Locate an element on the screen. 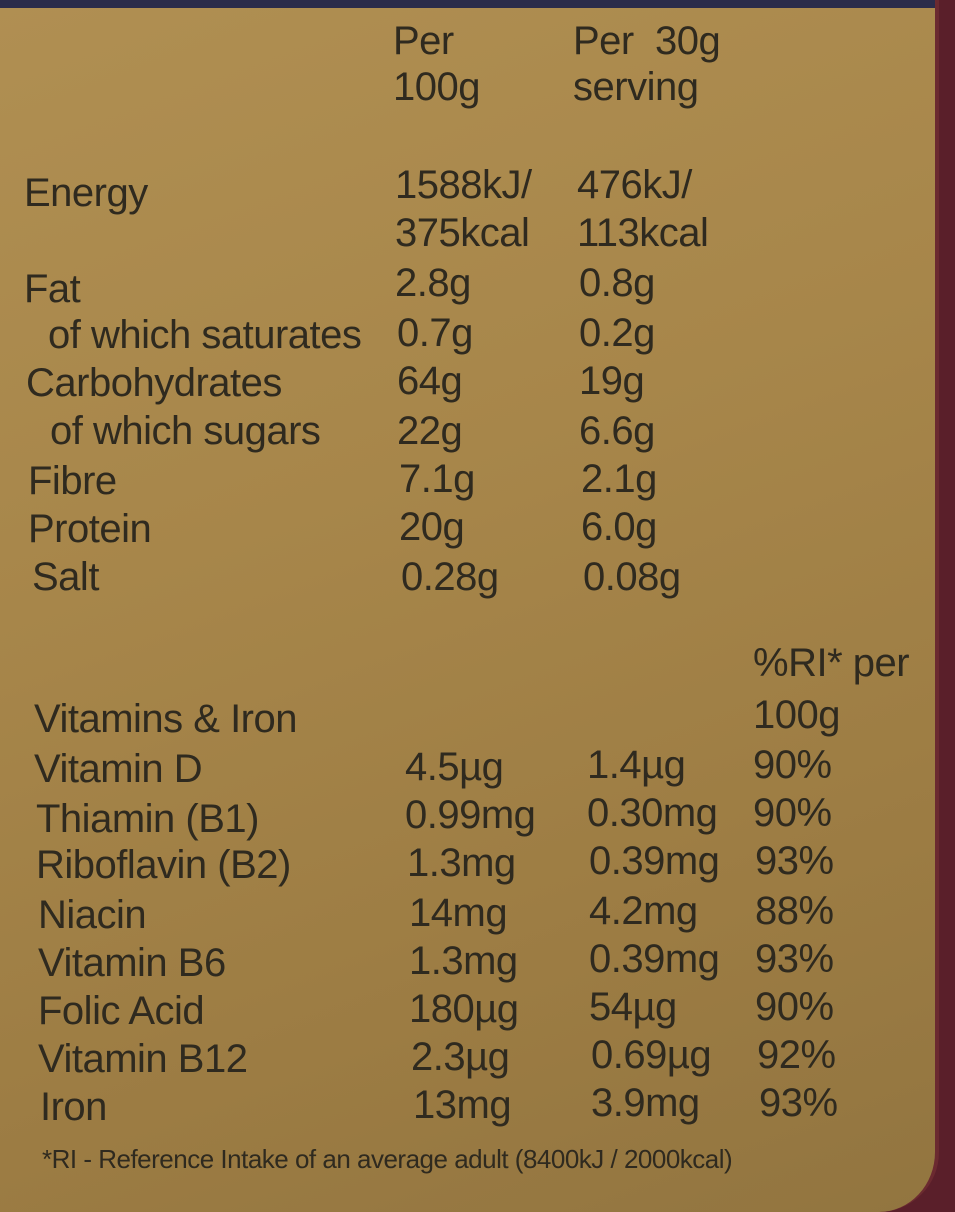 This screenshot has height=1212, width=955. vitamin-per100-d: 4.5µg is located at coordinates (454, 767).